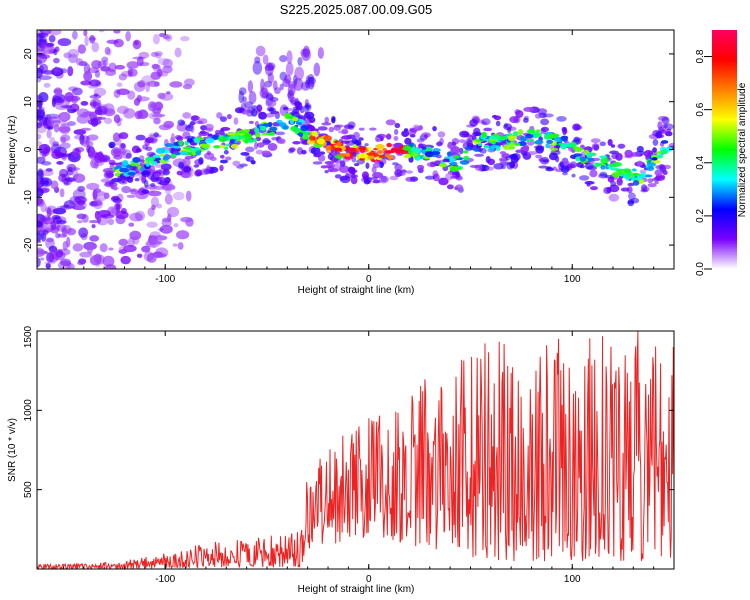  Describe the element at coordinates (369, 279) in the screenshot. I see `x-tick-label: 0` at that location.